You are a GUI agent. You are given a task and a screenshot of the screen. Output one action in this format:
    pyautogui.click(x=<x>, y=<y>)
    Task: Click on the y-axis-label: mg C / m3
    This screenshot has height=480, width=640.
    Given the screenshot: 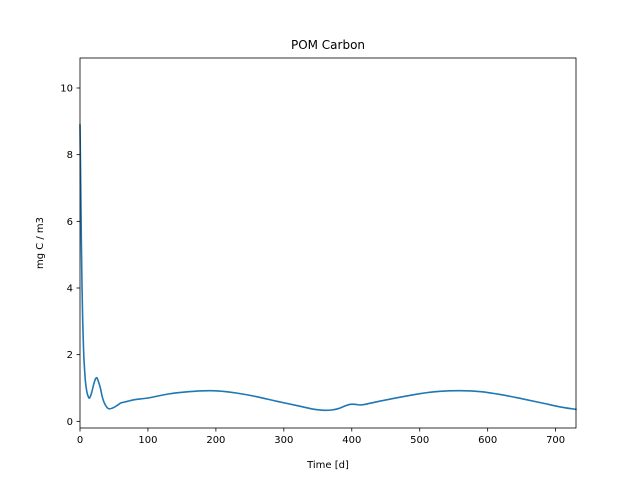 What is the action you would take?
    pyautogui.click(x=40, y=243)
    